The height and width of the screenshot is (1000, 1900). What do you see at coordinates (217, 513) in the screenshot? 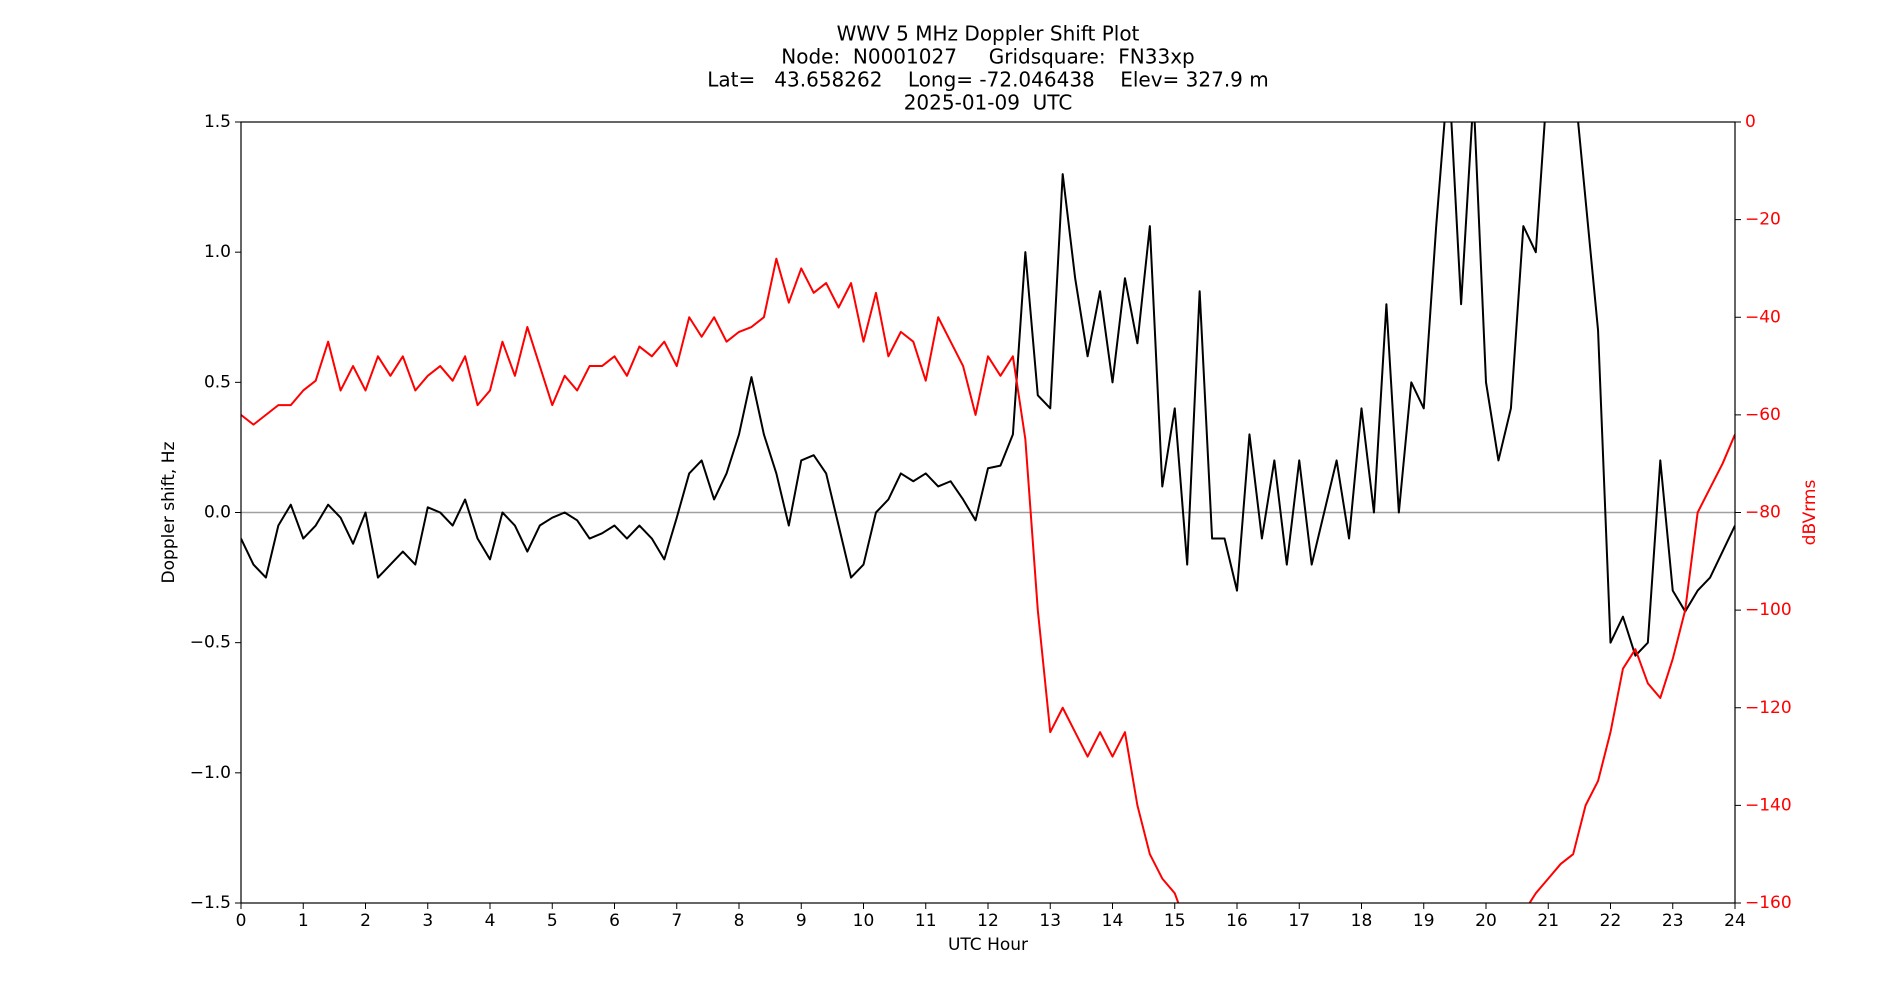
I see `y-tick-label: 0.0` at bounding box center [217, 513].